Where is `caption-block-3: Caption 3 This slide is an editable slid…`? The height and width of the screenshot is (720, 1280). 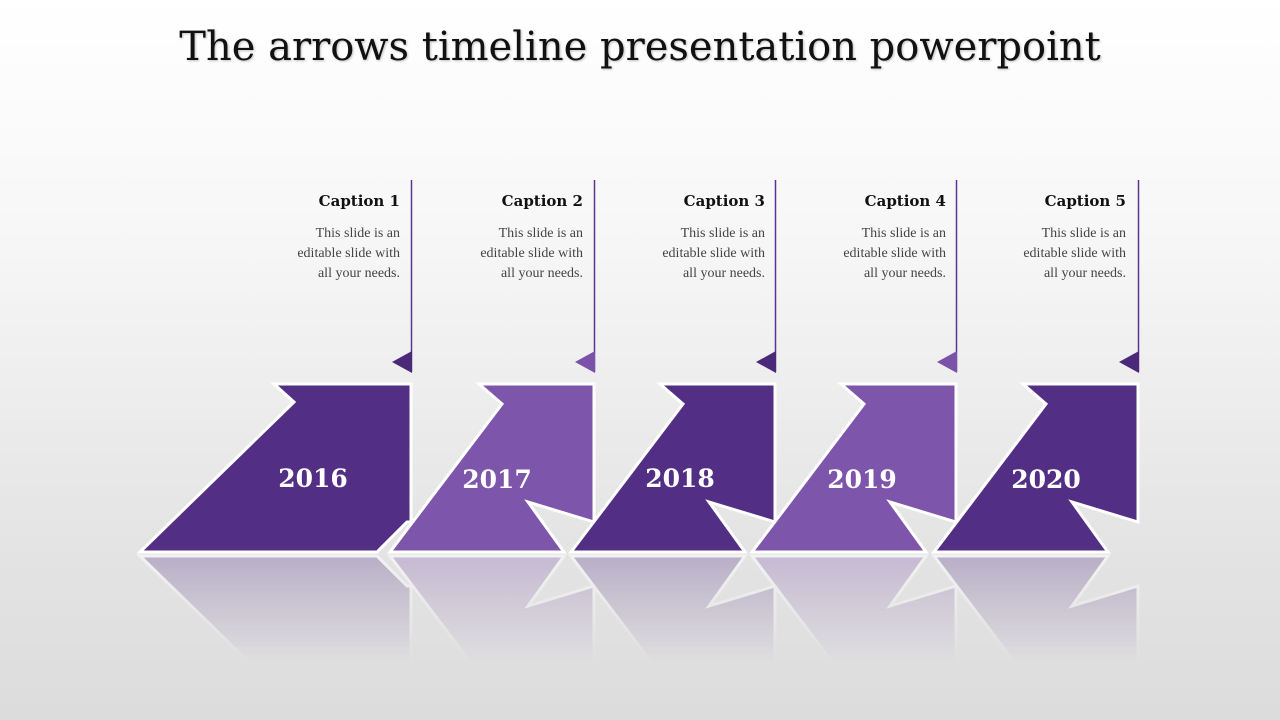
caption-block-3: Caption 3 This slide is an editable slid… is located at coordinates (680, 238).